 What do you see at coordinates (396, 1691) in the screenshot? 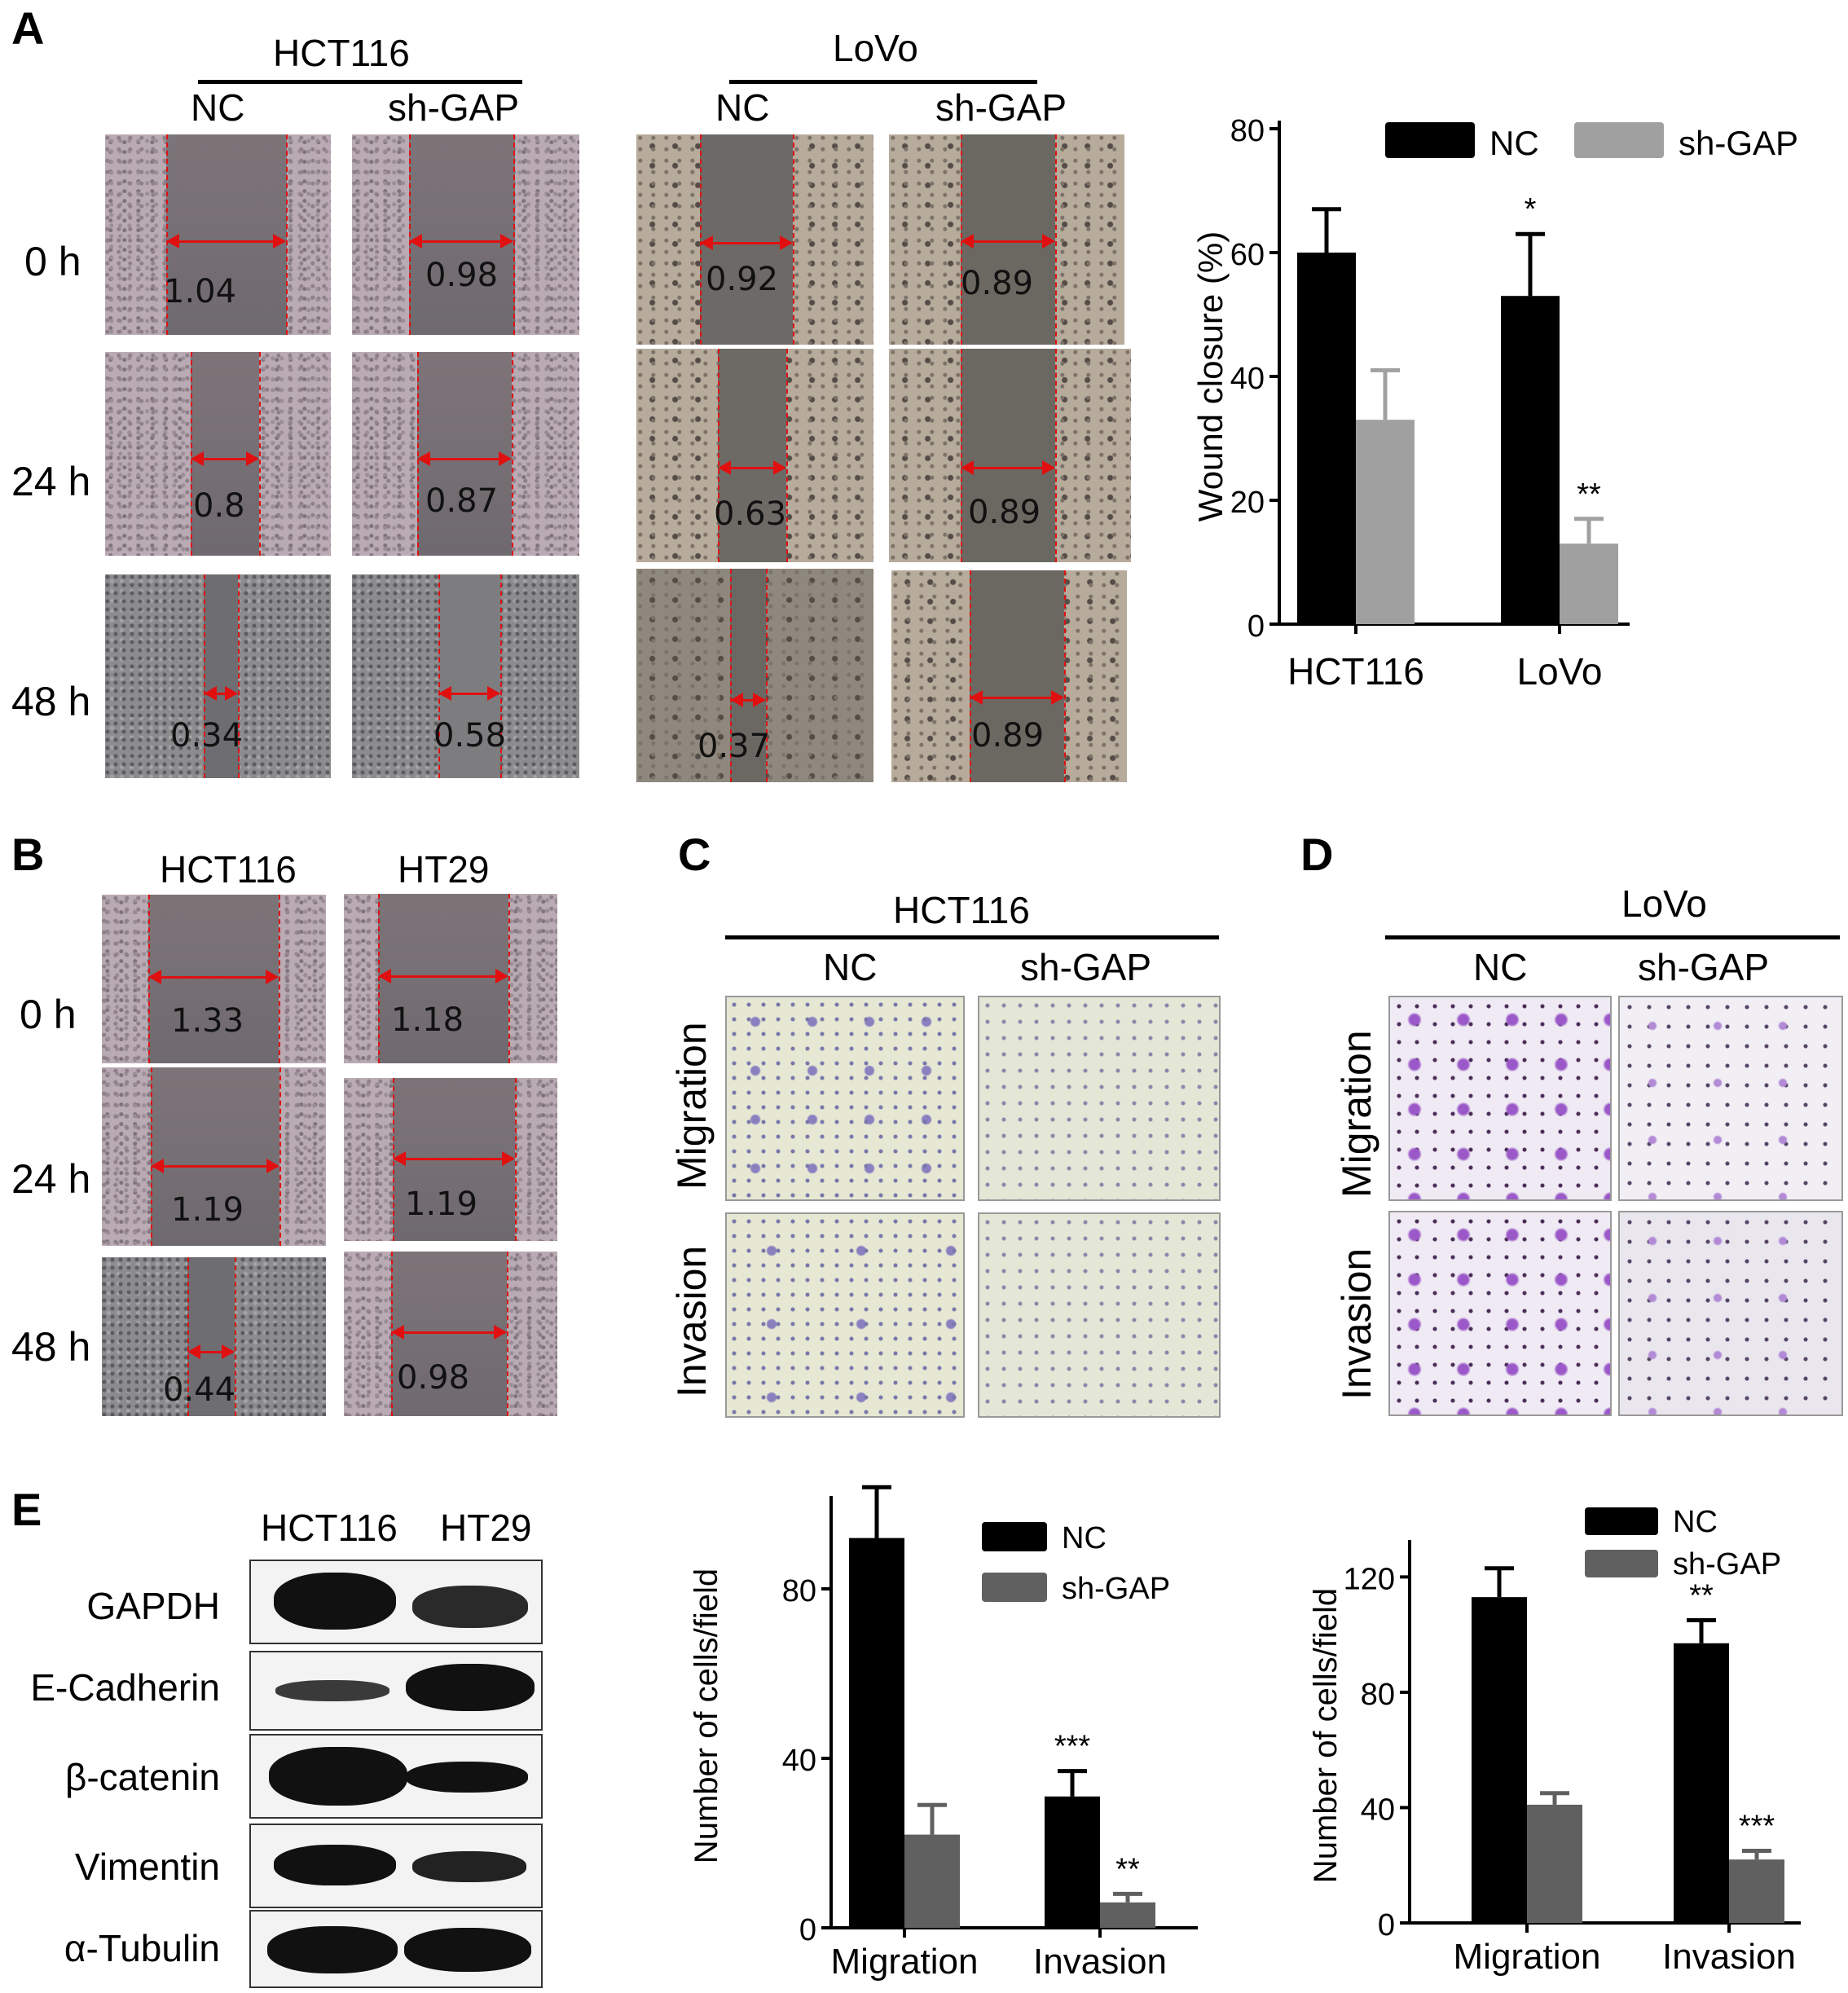
I see `blot-e-cadherin` at bounding box center [396, 1691].